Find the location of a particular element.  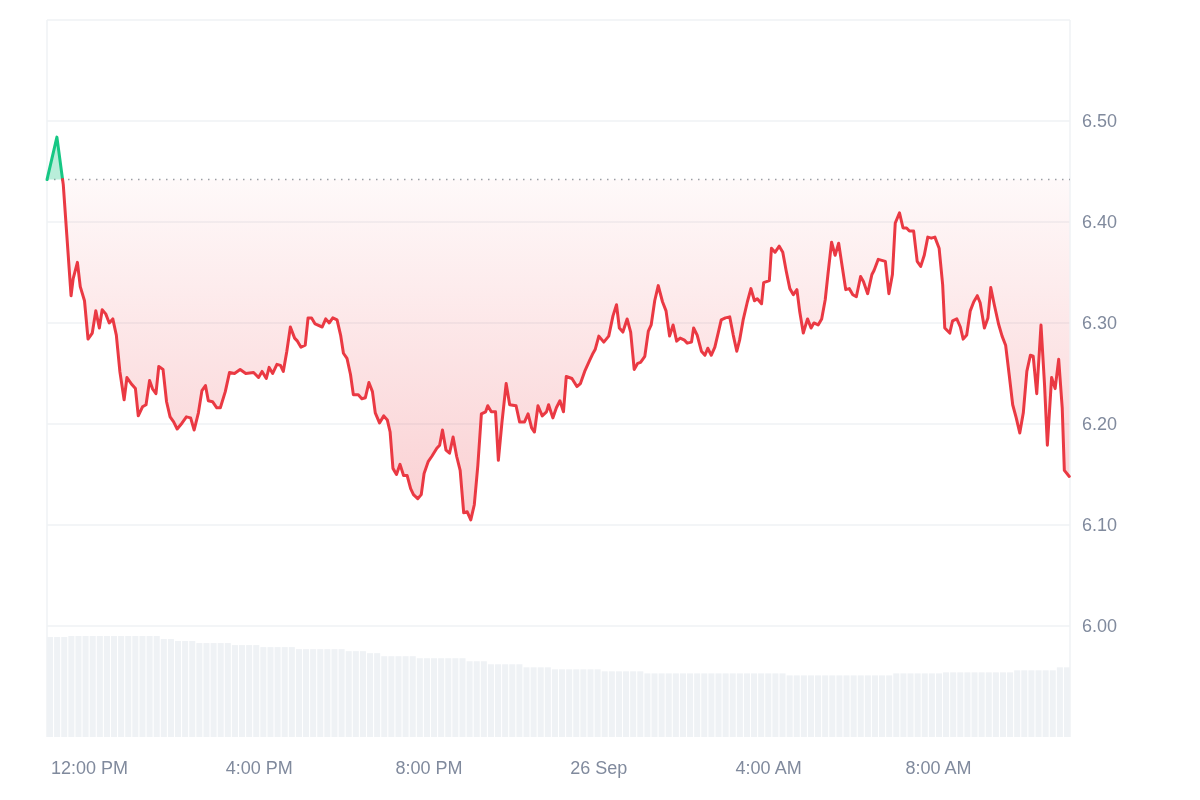

y-tick-label: 6.30 is located at coordinates (1100, 322).